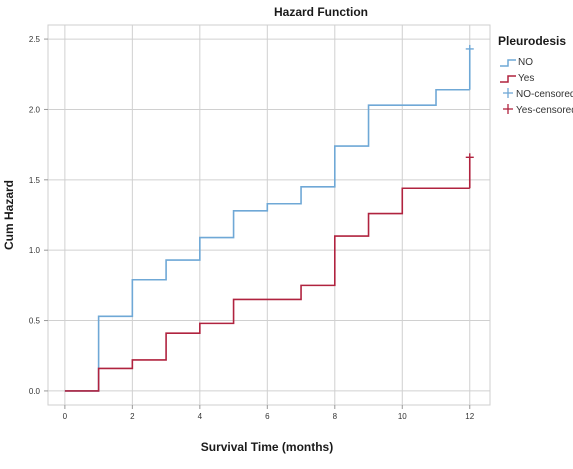 Image resolution: width=573 pixels, height=469 pixels. Describe the element at coordinates (9, 215) in the screenshot. I see `y-axis-label: Cum Hazard` at that location.